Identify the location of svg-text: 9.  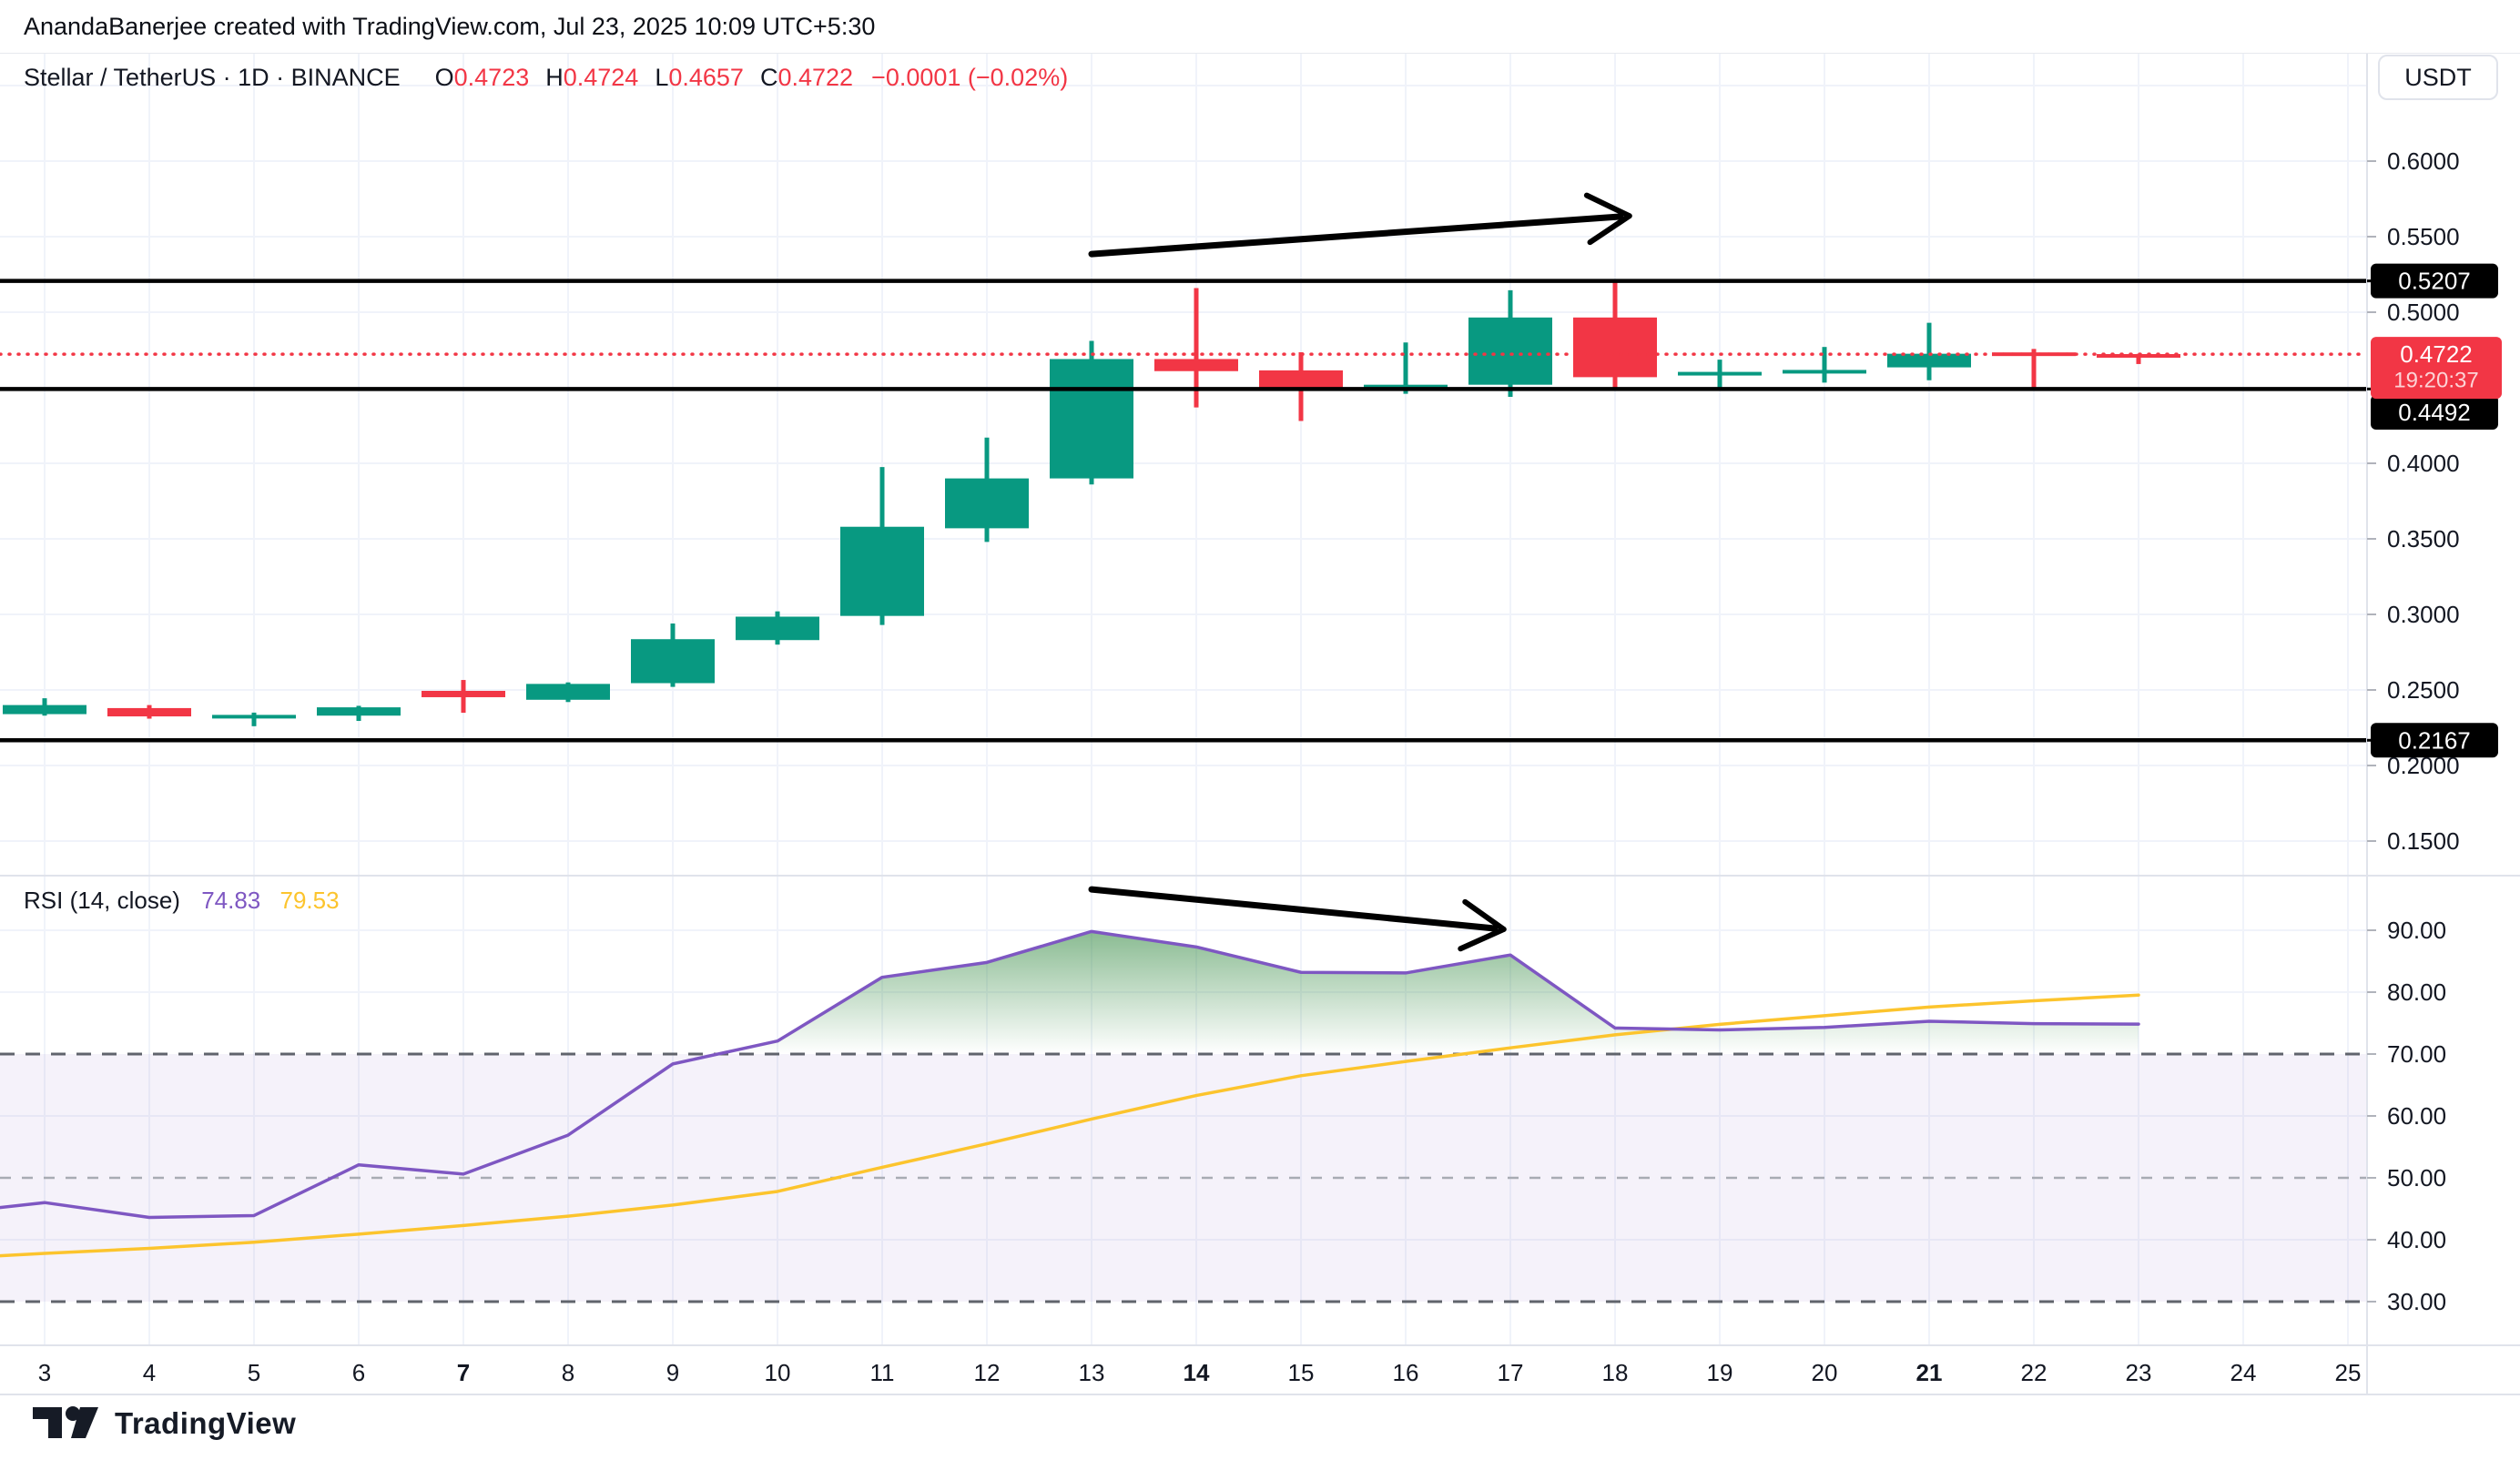
(672, 1373).